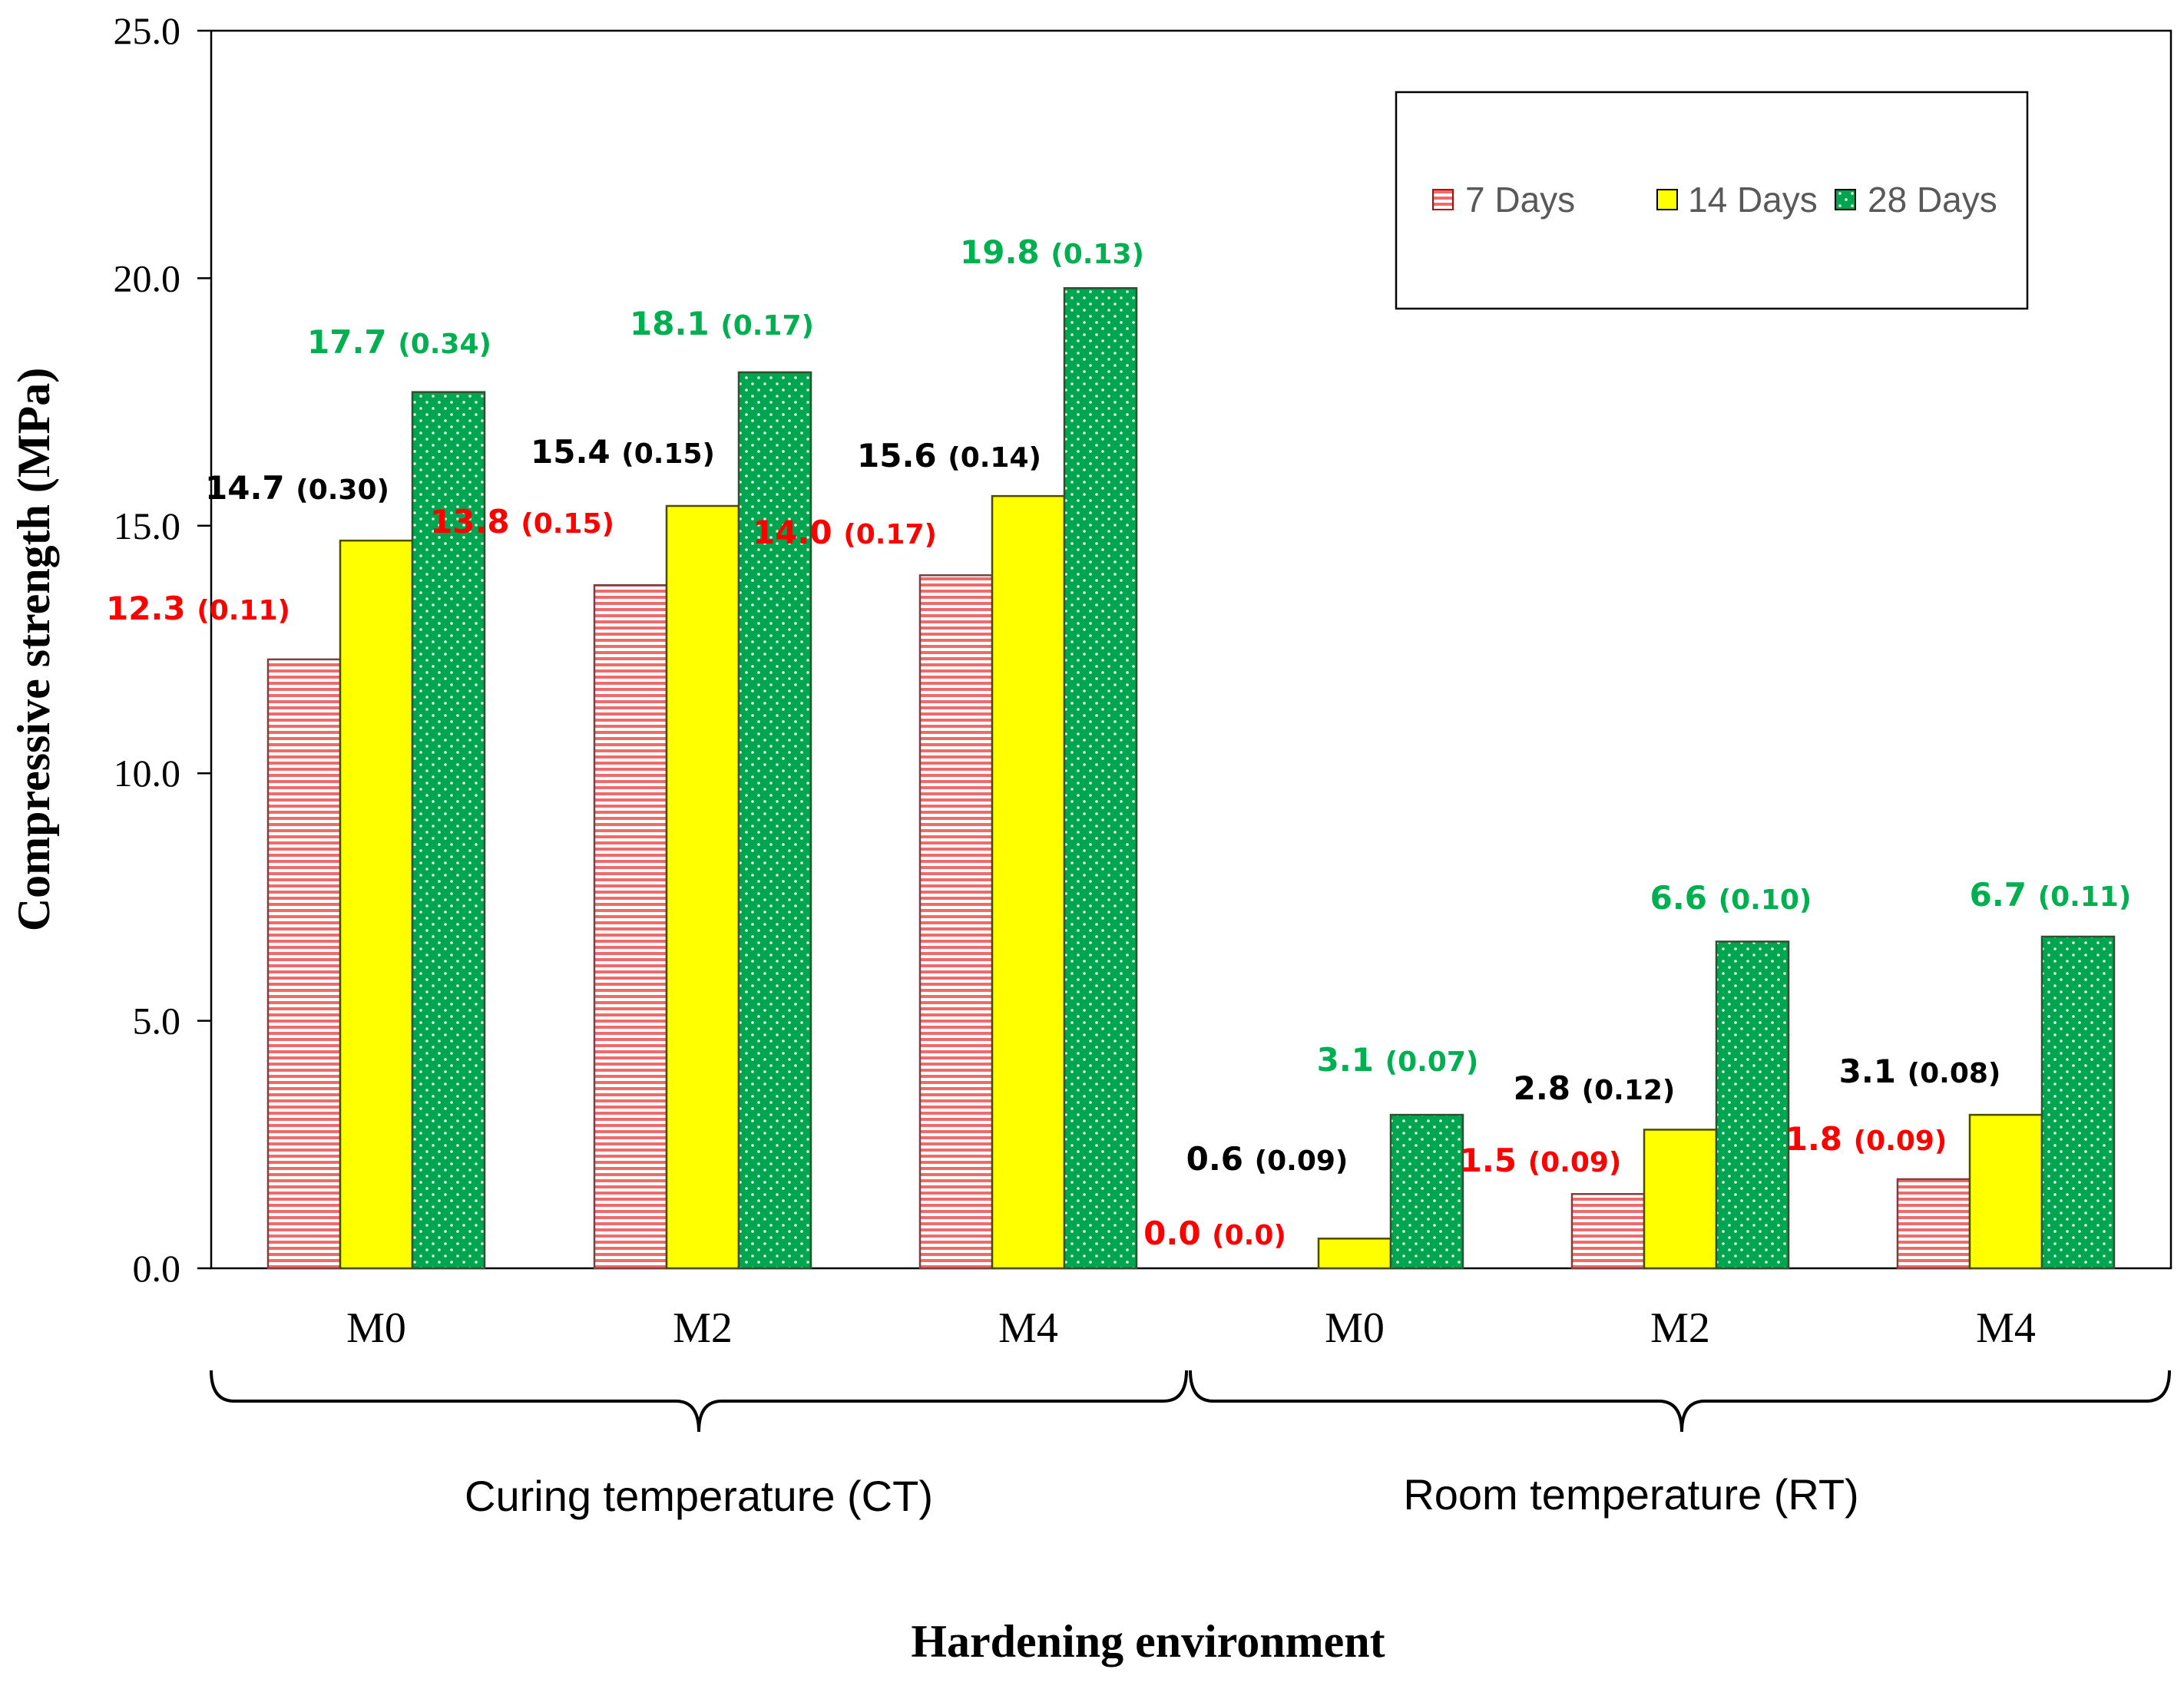  What do you see at coordinates (2051, 895) in the screenshot?
I see `data-label-28-days: 6.7 (0.11)` at bounding box center [2051, 895].